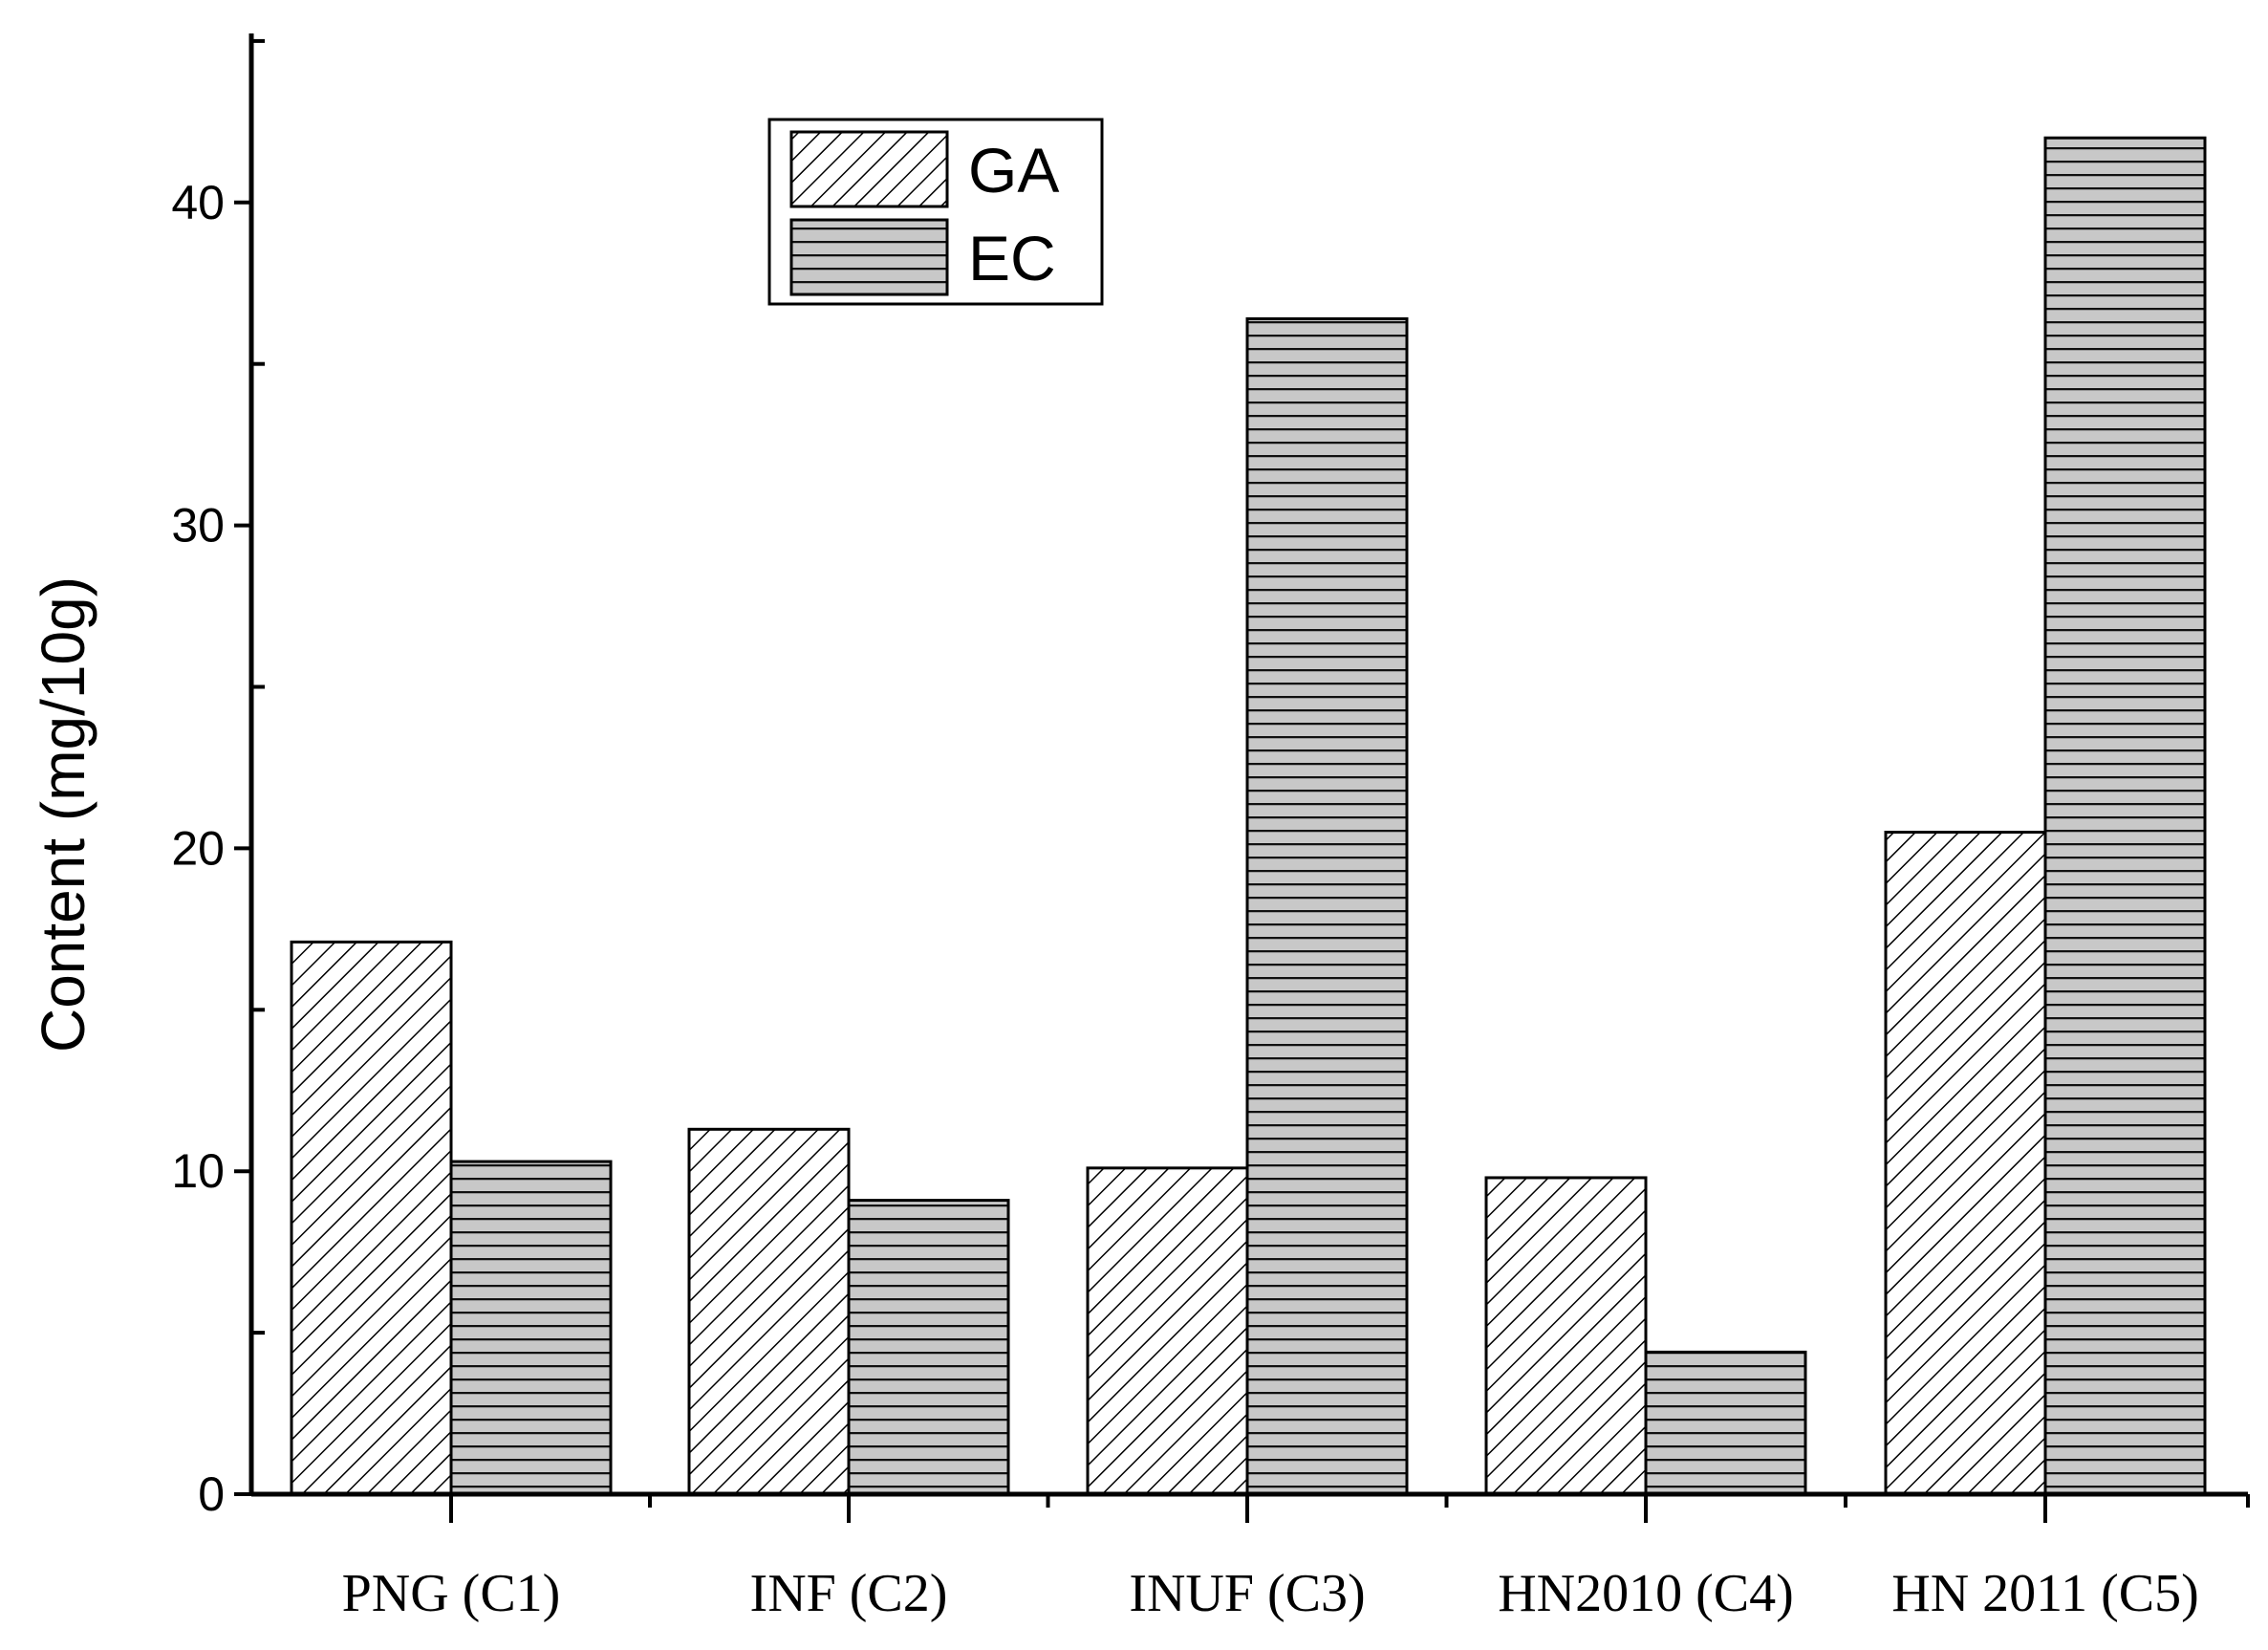 This screenshot has width=2268, height=1650. What do you see at coordinates (198, 526) in the screenshot?
I see `y-tick-label: 30` at bounding box center [198, 526].